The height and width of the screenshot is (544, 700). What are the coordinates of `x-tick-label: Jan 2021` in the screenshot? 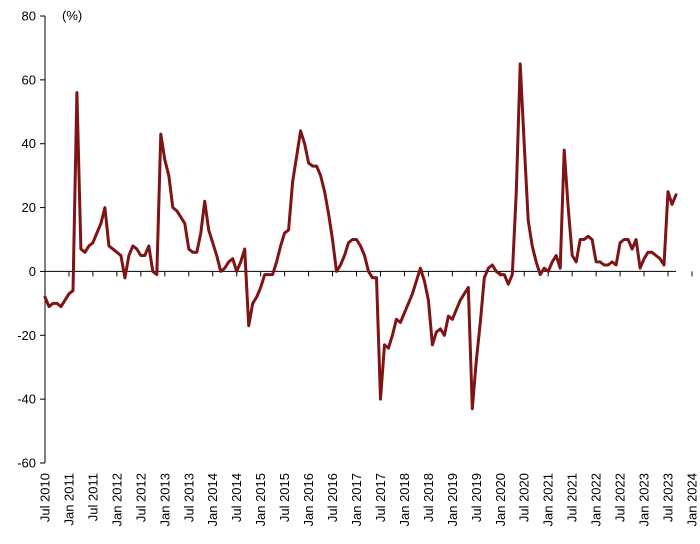 It's located at (548, 500).